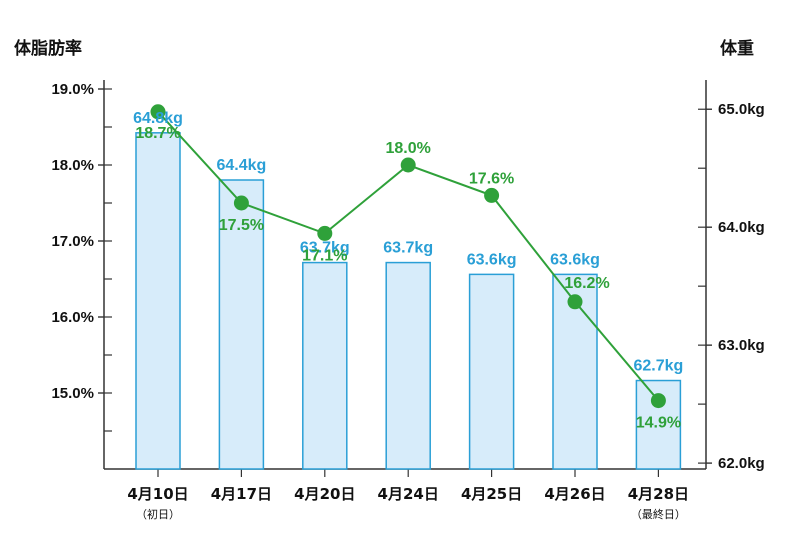  What do you see at coordinates (741, 109) in the screenshot?
I see `right-axis-tick-label: 65.0kg` at bounding box center [741, 109].